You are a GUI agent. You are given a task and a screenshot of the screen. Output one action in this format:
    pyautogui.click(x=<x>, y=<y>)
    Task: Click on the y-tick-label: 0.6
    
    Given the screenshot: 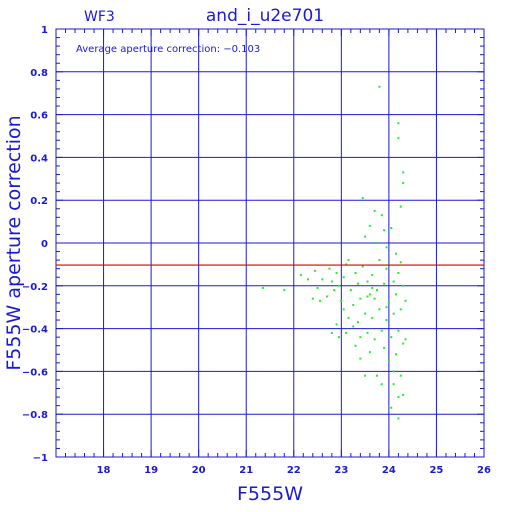 What is the action you would take?
    pyautogui.click(x=39, y=116)
    